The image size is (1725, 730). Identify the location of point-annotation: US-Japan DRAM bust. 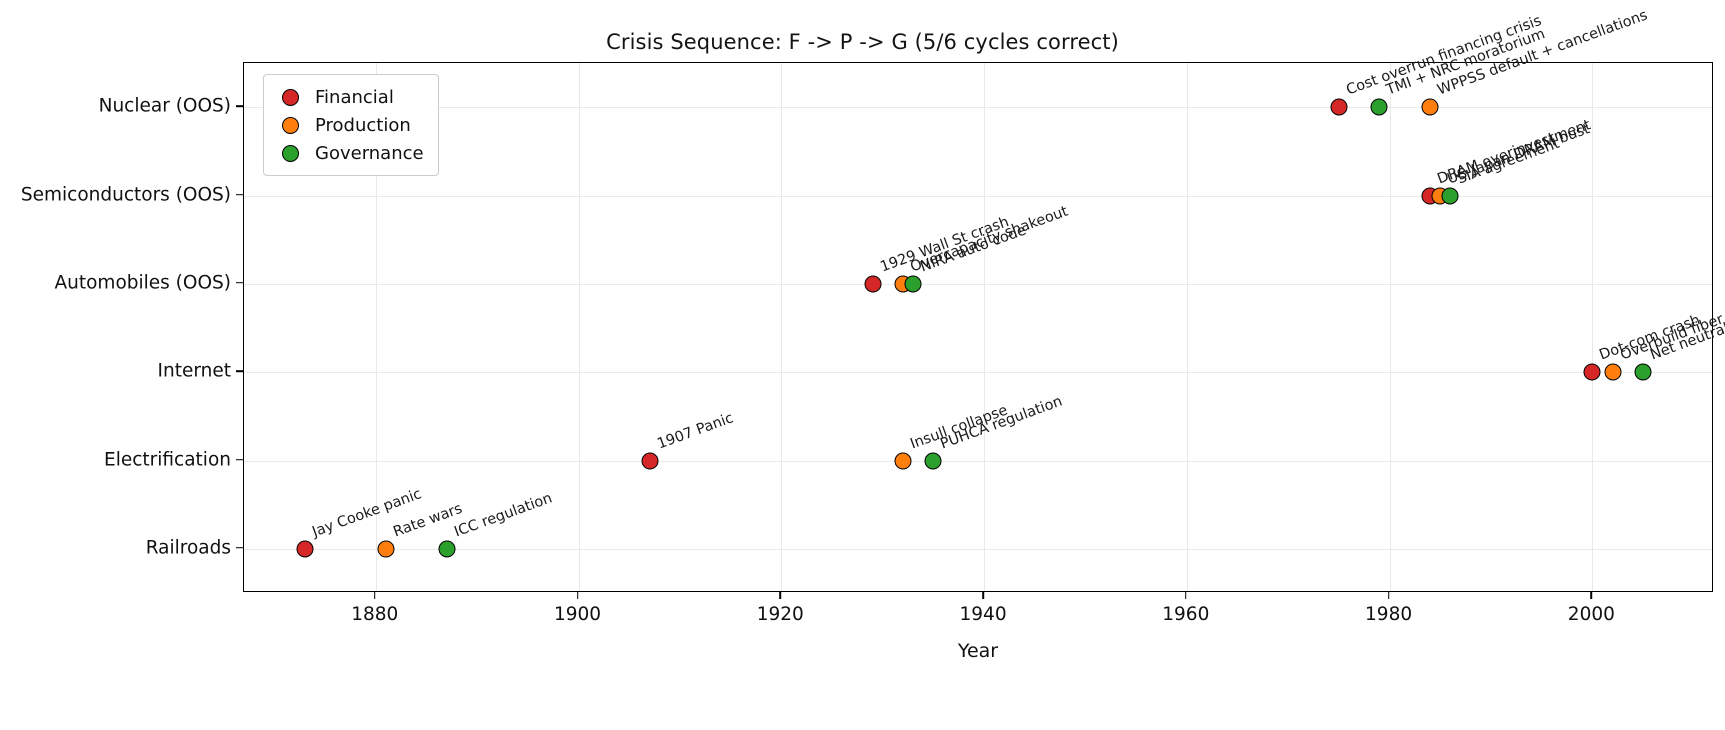
(1519, 154).